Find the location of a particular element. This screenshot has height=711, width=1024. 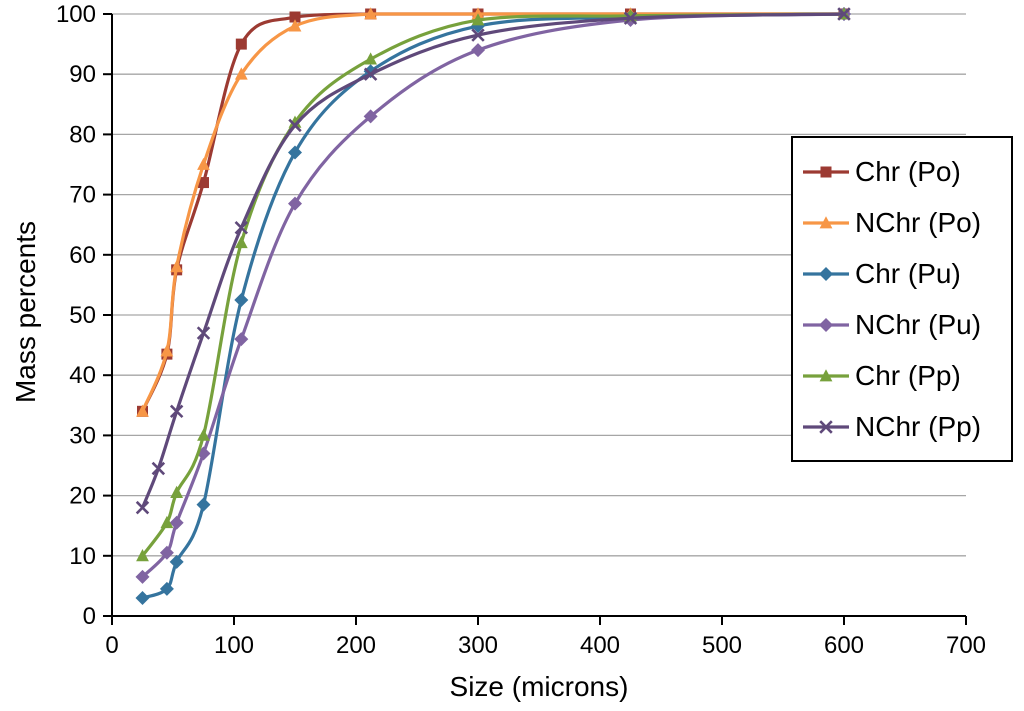

legend-item-nchr-po: NChr (Po) is located at coordinates (905, 222).